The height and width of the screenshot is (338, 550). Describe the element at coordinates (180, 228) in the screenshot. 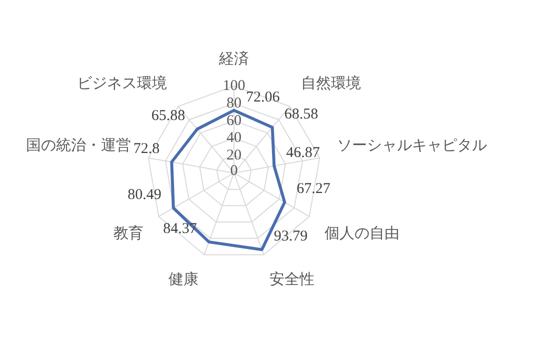

I see `data-label: 84.37` at that location.